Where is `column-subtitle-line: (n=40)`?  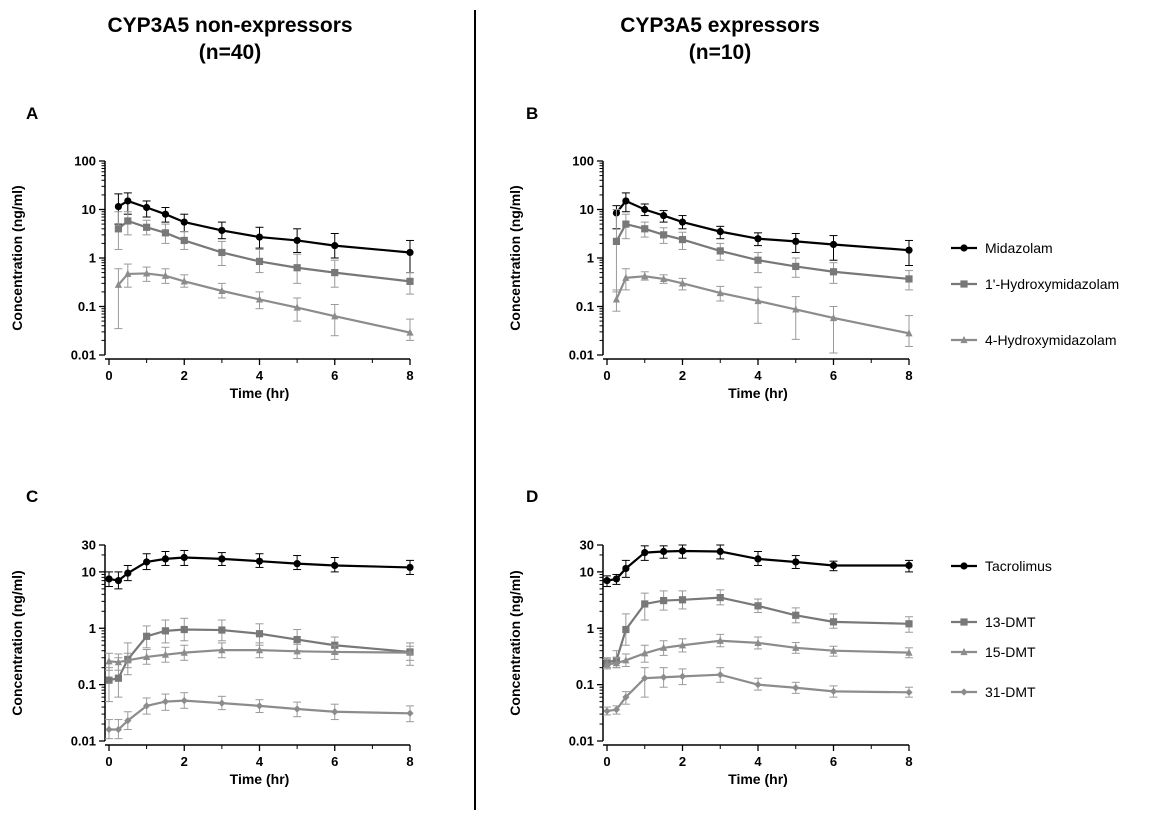
column-subtitle-line: (n=40) is located at coordinates (230, 52).